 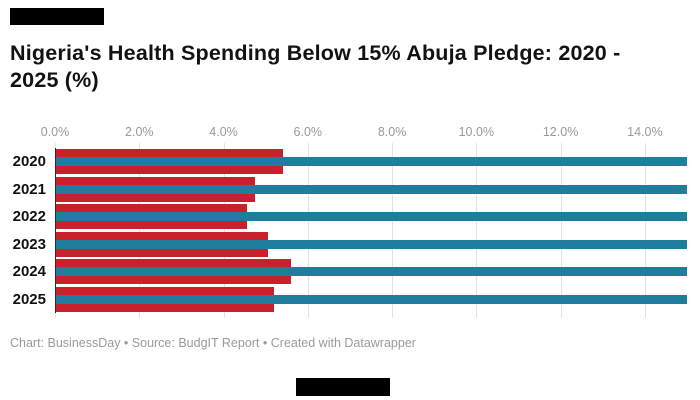 I want to click on x-tick-label: 12.0%, so click(x=560, y=132).